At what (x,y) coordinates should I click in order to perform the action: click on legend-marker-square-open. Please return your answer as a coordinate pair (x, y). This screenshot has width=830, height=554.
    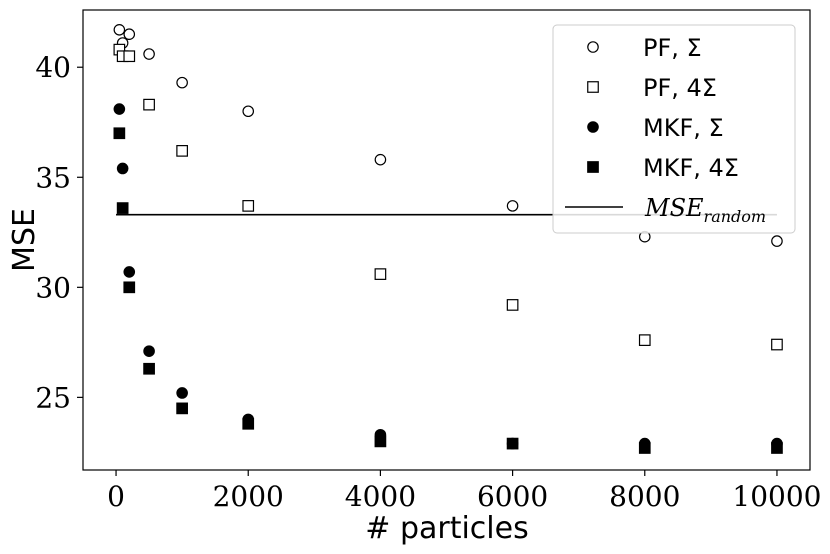
    Looking at the image, I should click on (593, 87).